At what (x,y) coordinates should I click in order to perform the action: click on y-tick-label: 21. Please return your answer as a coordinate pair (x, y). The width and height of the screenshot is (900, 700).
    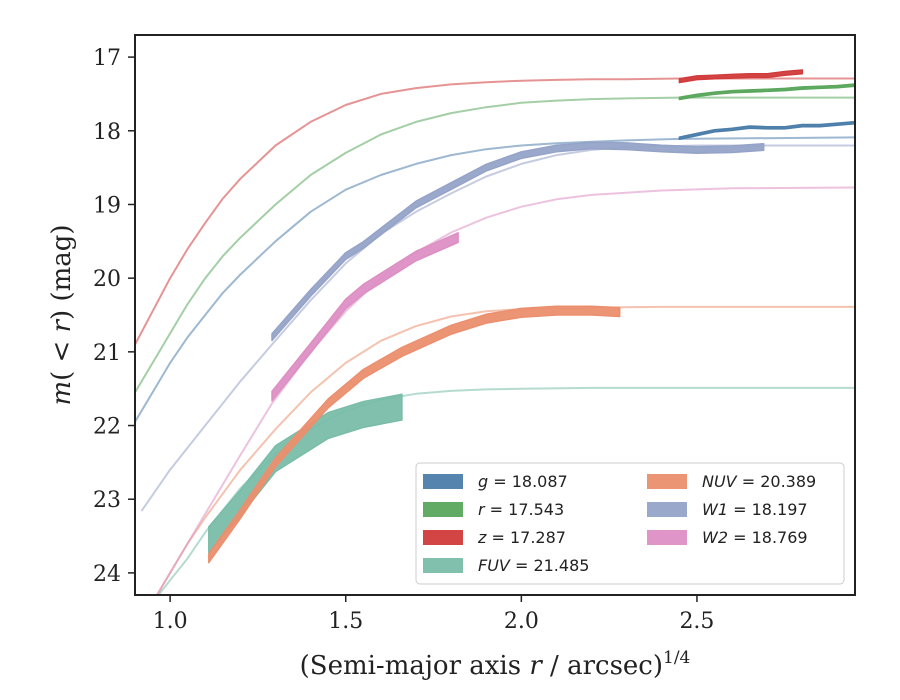
    Looking at the image, I should click on (107, 353).